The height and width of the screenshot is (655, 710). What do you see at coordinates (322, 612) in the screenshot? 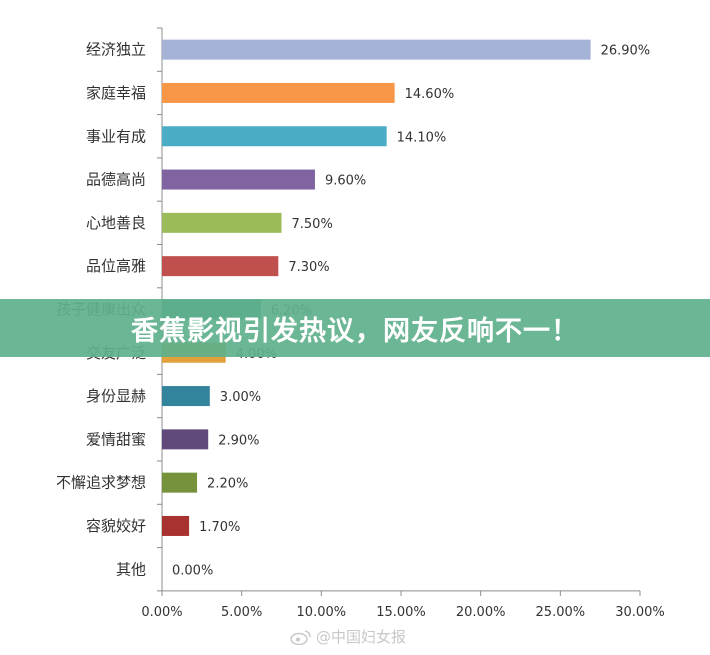
I see `x-tick-label: 10.00%` at bounding box center [322, 612].